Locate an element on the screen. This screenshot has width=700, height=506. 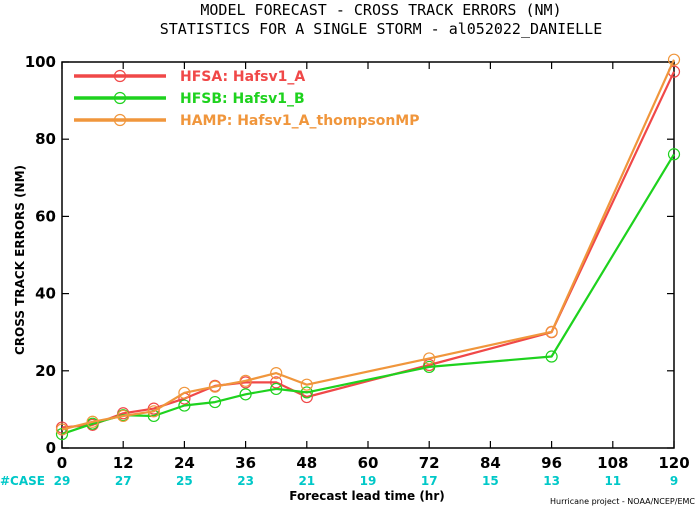
y-tick-label: 20 is located at coordinates (45, 371).